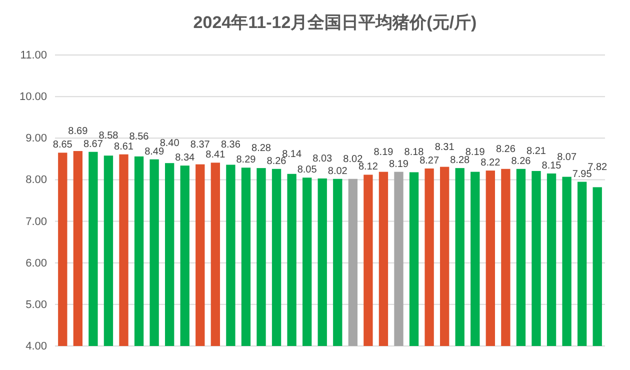 This screenshot has width=630, height=370. I want to click on data-label: 8.03, so click(322, 158).